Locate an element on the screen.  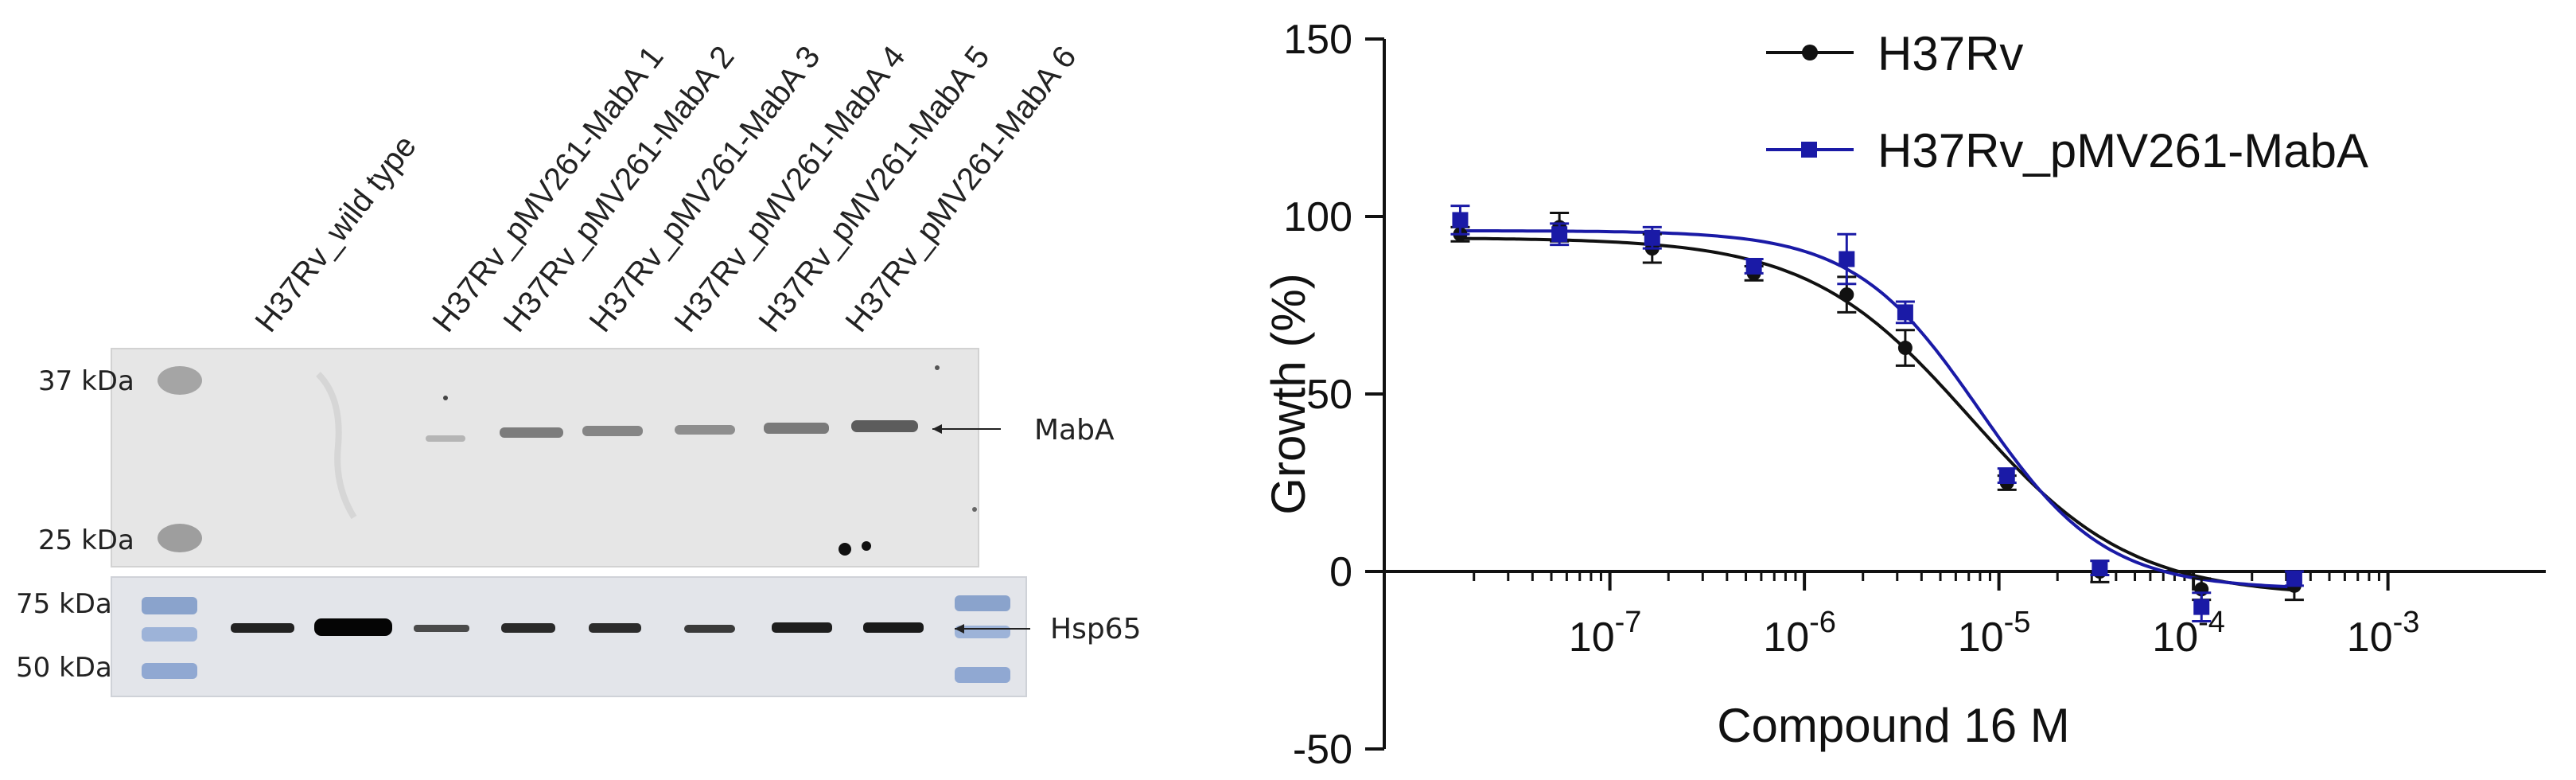
x-tick-label--5: 10⁻⁵ is located at coordinates (1995, 633).